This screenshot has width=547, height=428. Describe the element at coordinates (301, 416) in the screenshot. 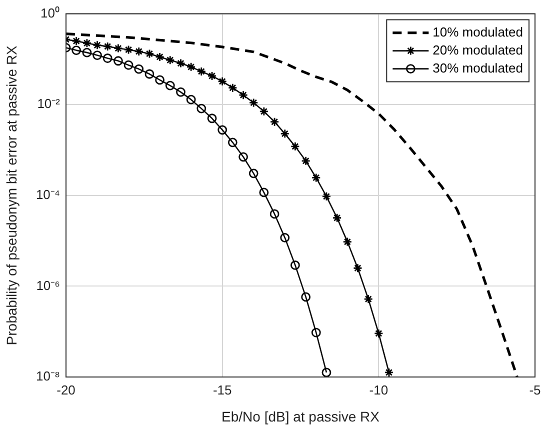

I see `x-axis-title: Eb/No [dB] at passive RX` at that location.